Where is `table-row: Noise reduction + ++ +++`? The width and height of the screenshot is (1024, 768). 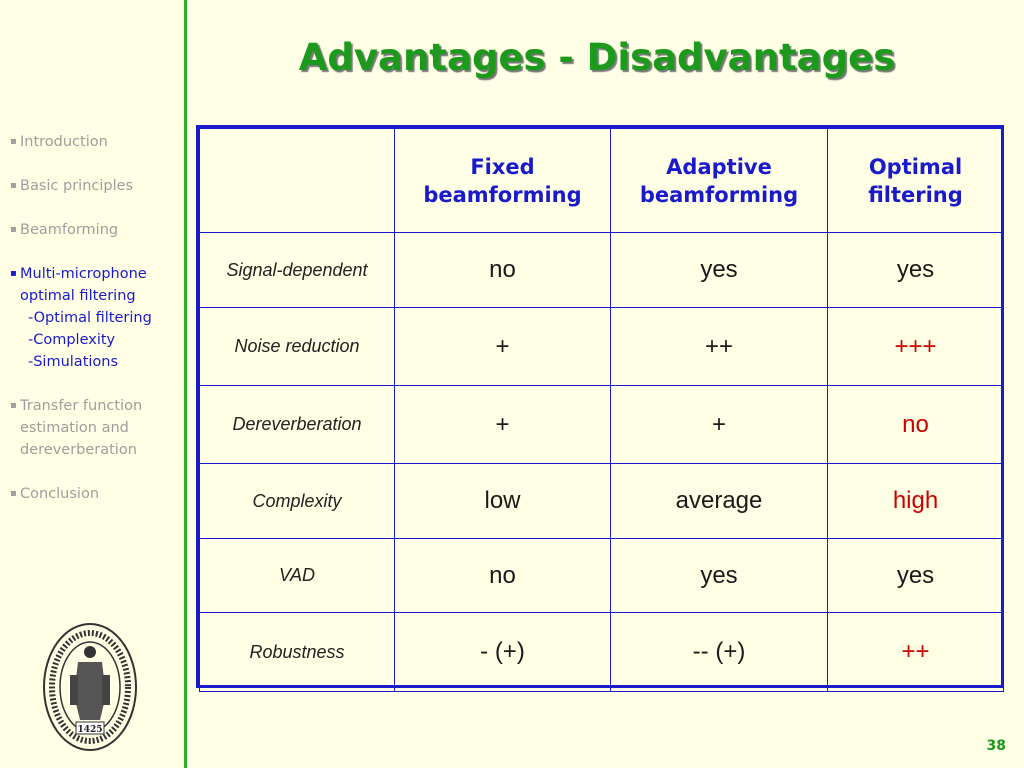
table-row: Noise reduction + ++ +++ is located at coordinates (601, 346).